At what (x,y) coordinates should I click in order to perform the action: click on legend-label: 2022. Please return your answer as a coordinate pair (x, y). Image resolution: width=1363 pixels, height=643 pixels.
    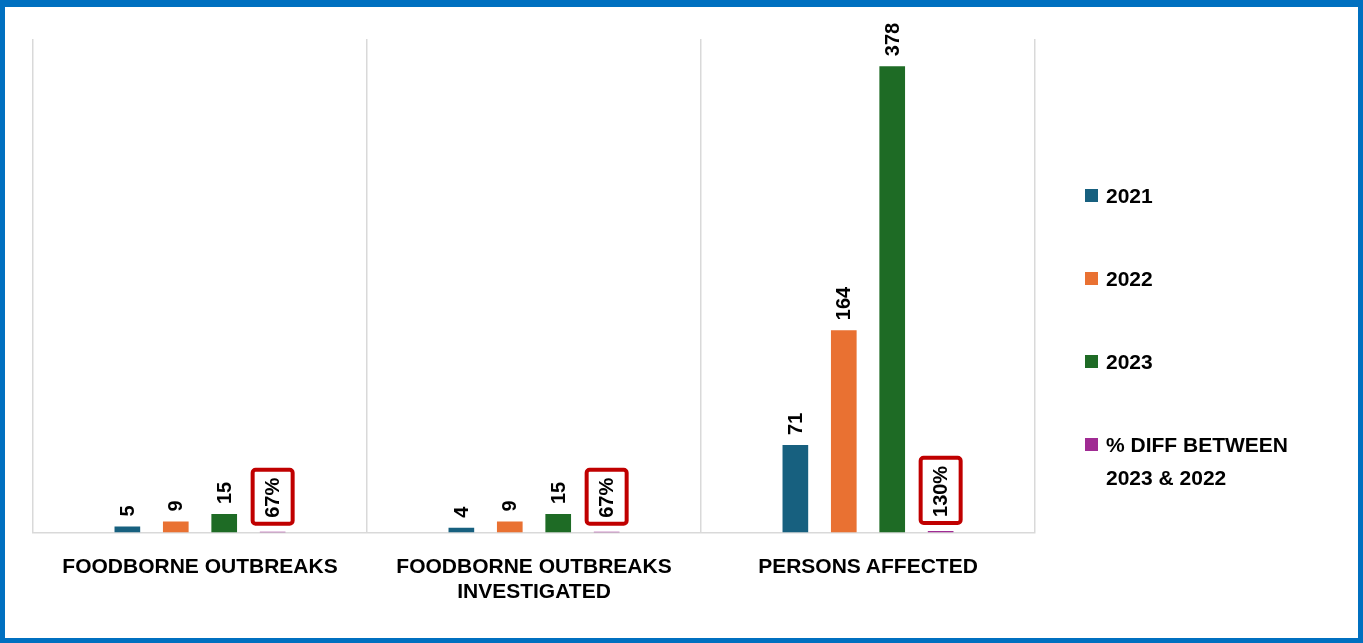
    Looking at the image, I should click on (1129, 279).